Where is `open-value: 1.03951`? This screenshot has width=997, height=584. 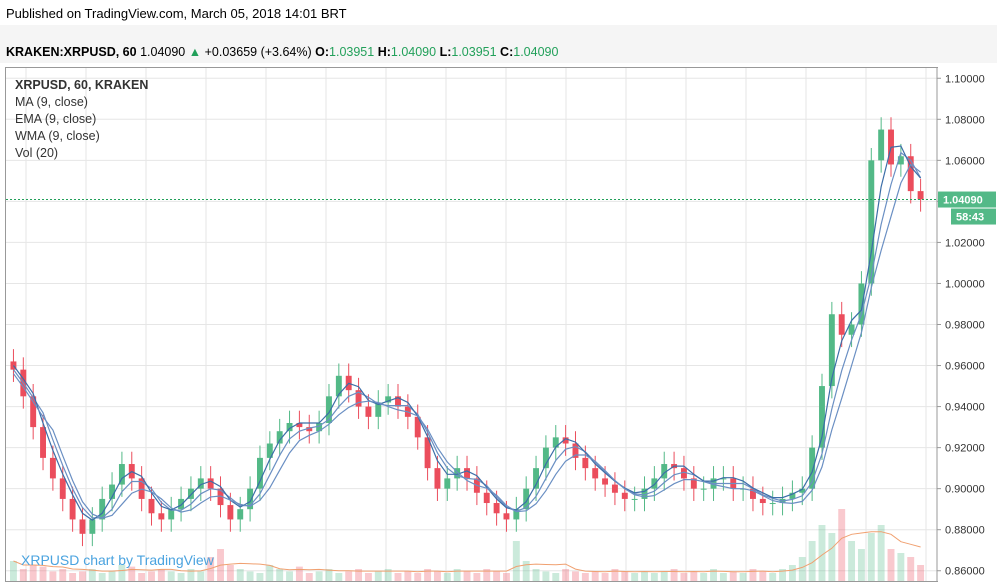 open-value: 1.03951 is located at coordinates (352, 52).